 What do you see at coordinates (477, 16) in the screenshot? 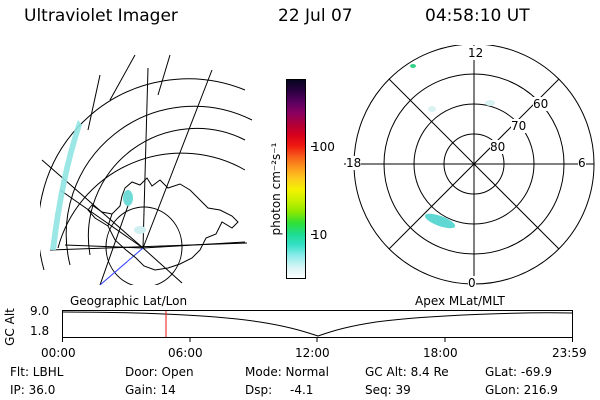
I see `observation-time: 04:58:10 UT` at bounding box center [477, 16].